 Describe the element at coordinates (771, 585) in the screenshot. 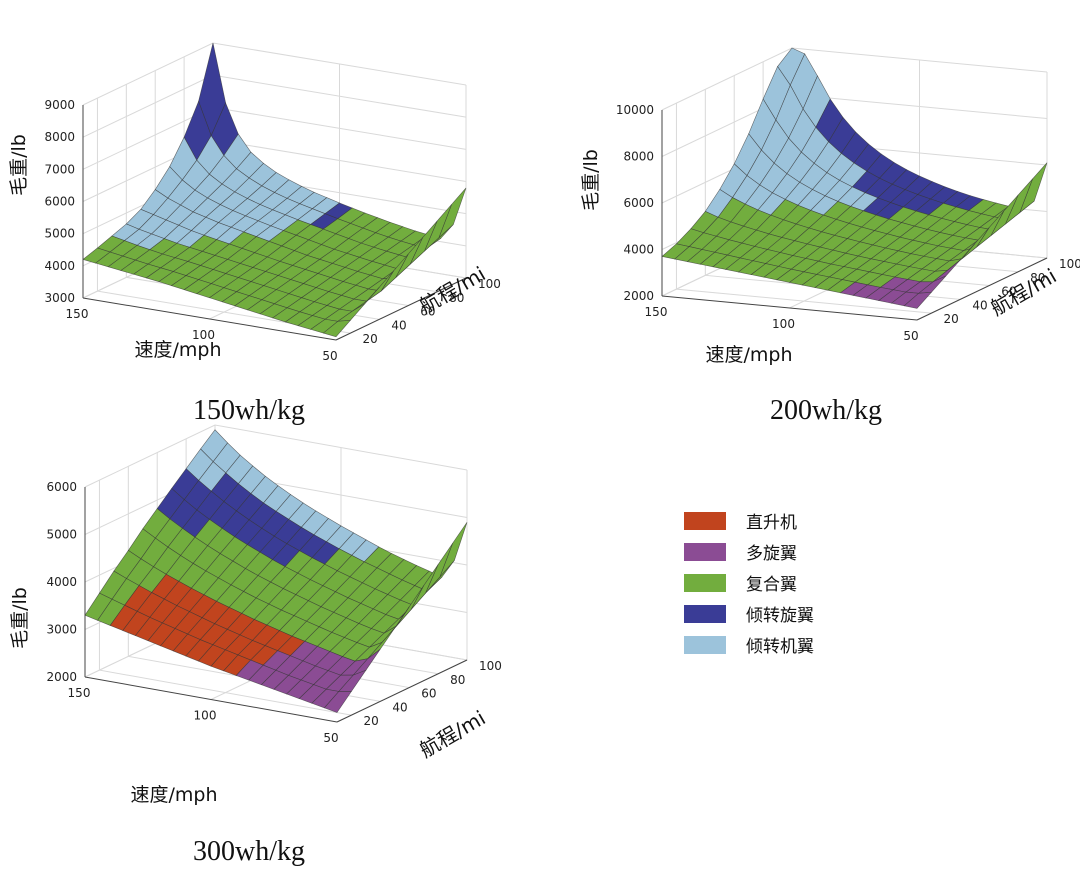

I see `legend-label: 复合翼` at that location.